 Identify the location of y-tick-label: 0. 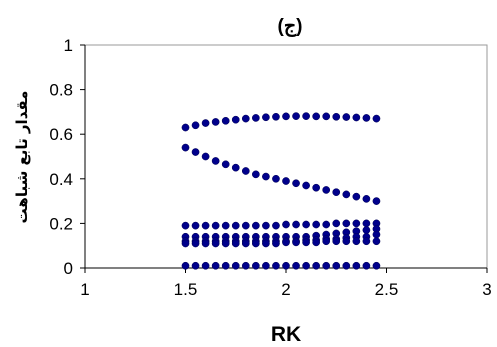
(68, 268).